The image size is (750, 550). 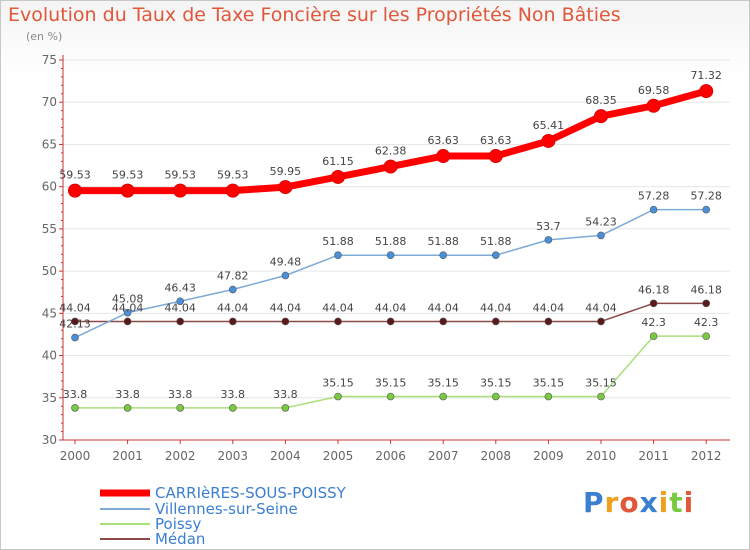 I want to click on x-tick-label: 2003, so click(x=233, y=456).